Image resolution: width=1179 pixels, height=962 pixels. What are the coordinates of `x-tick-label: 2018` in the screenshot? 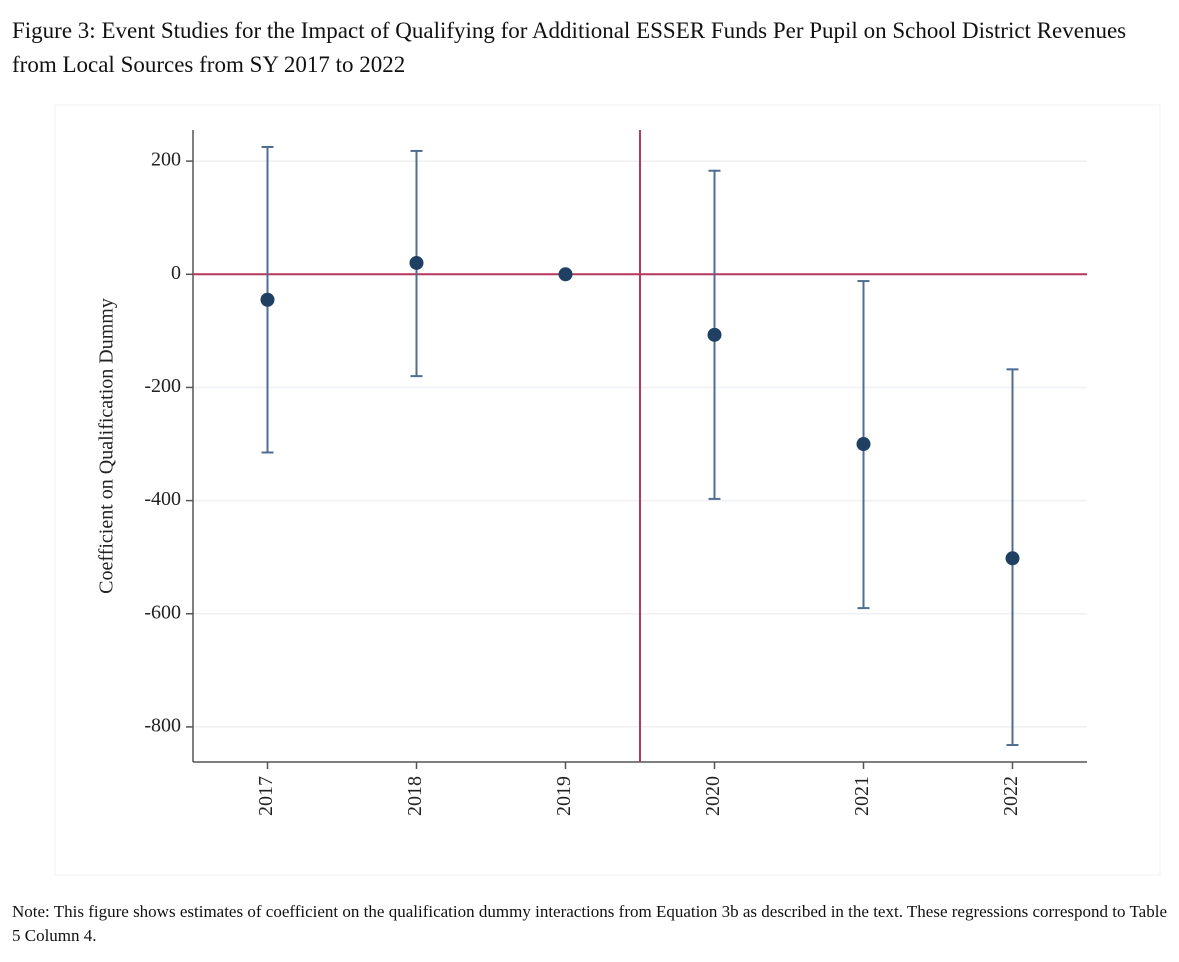 It's located at (415, 796).